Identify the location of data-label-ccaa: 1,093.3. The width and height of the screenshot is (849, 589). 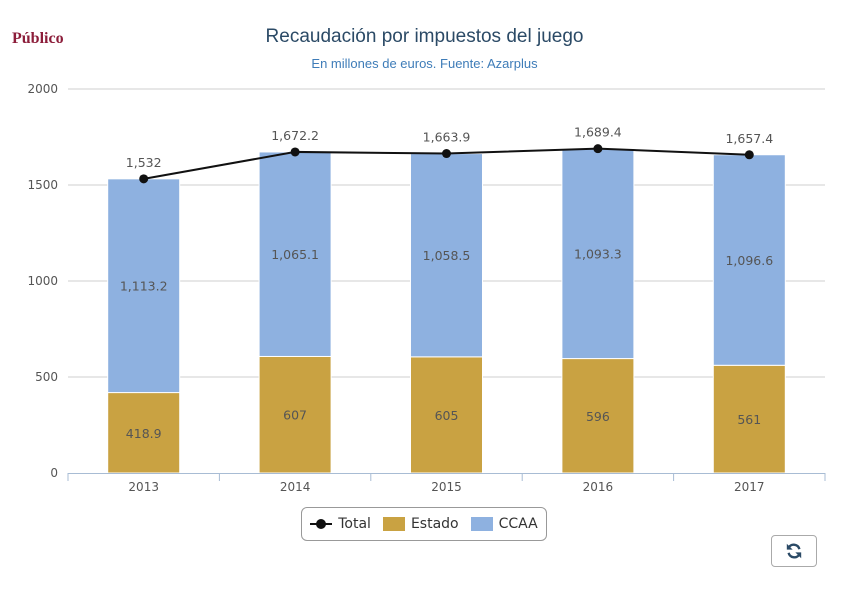
(598, 254).